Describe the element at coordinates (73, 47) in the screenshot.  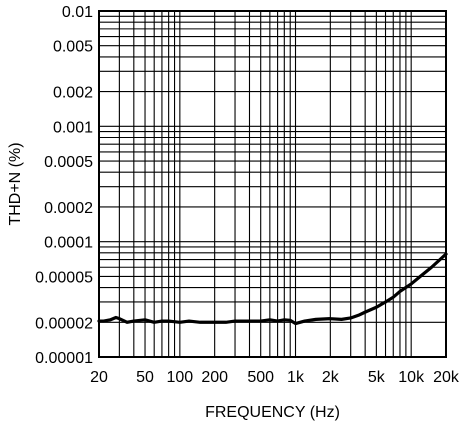
I see `y-tick-label: 0.005` at that location.